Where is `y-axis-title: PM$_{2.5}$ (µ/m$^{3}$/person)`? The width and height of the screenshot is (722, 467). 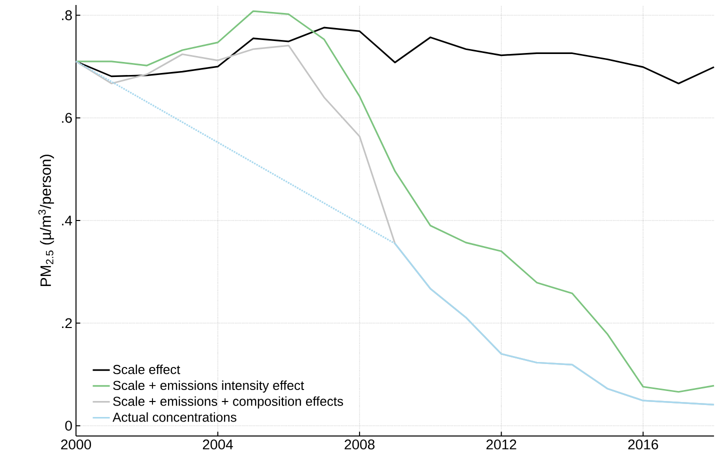 y-axis-title: PM$_{2.5}$ (µ/m$^{3}$/person) is located at coordinates (46, 220).